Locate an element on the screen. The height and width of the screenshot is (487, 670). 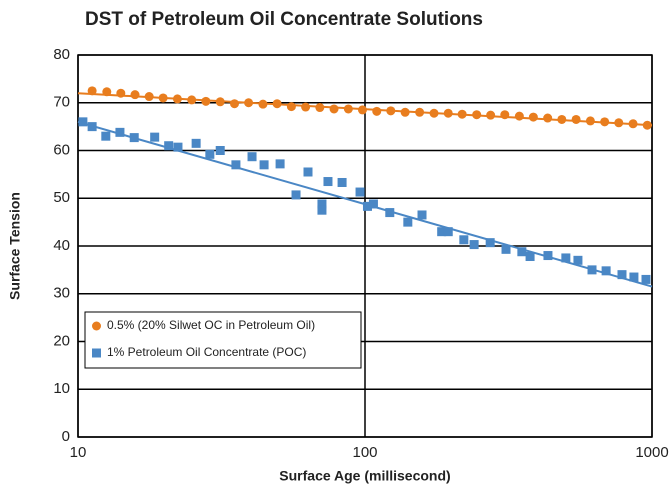
y-tick-label: 20 is located at coordinates (61, 340).